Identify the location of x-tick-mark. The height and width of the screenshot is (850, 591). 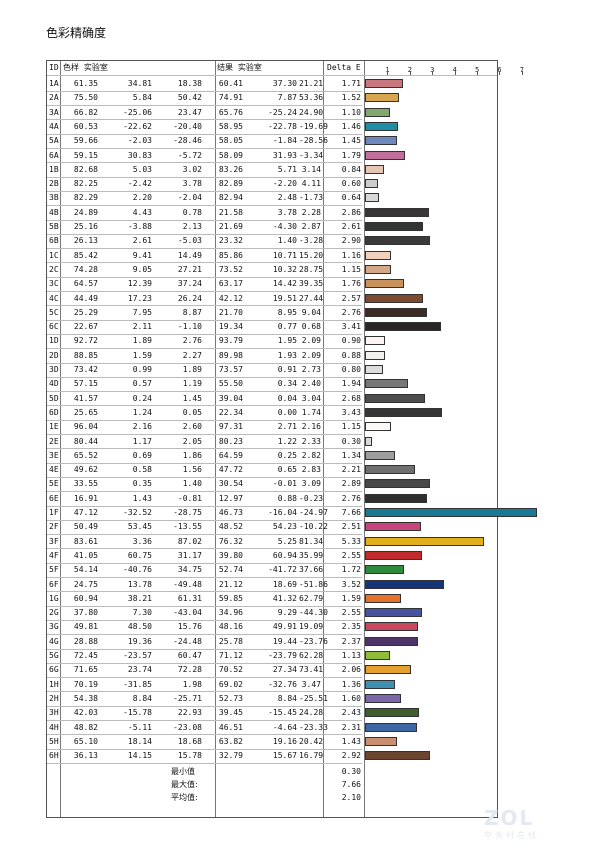
(522, 73).